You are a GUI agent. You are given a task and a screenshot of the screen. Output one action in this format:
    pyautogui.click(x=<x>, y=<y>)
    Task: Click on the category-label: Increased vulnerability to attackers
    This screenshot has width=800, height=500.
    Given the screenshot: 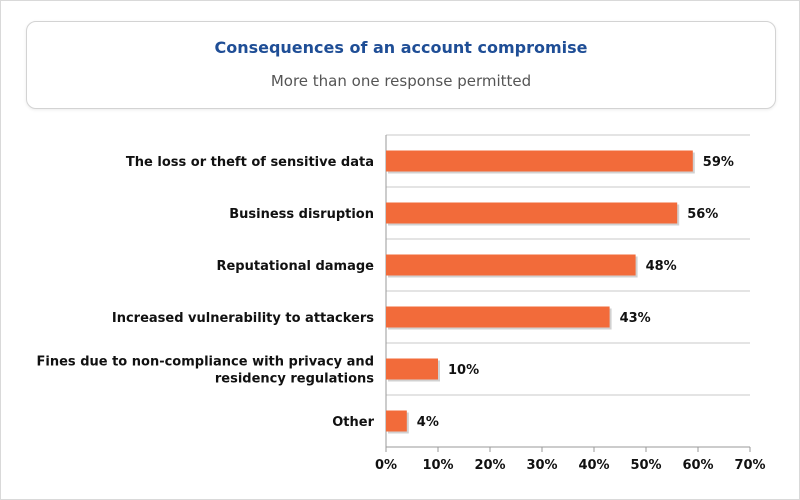 What is the action you would take?
    pyautogui.click(x=243, y=318)
    